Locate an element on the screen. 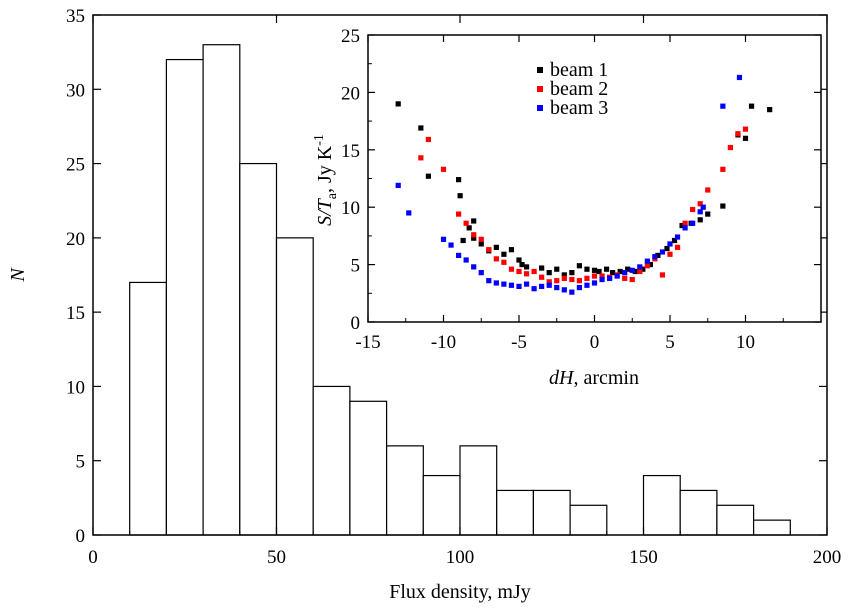 This screenshot has width=858, height=612. inset-y-tick-label: 15 is located at coordinates (350, 151).